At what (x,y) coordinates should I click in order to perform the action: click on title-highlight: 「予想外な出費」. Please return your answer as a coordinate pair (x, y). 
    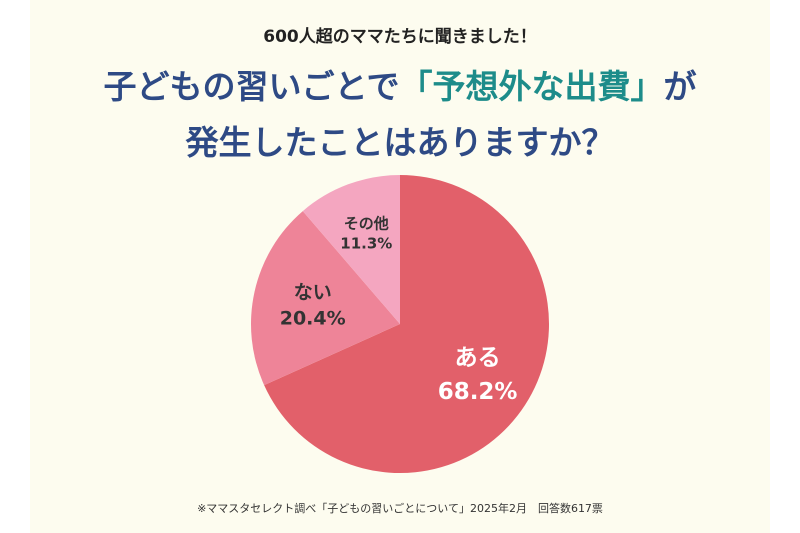
    Looking at the image, I should click on (531, 86).